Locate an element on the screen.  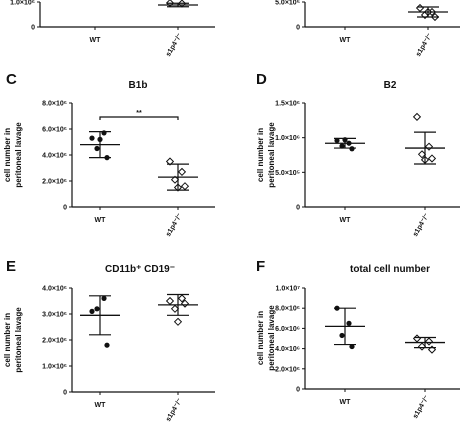
y-tick-label: 1.0×10⁷ is located at coordinates (288, 289).